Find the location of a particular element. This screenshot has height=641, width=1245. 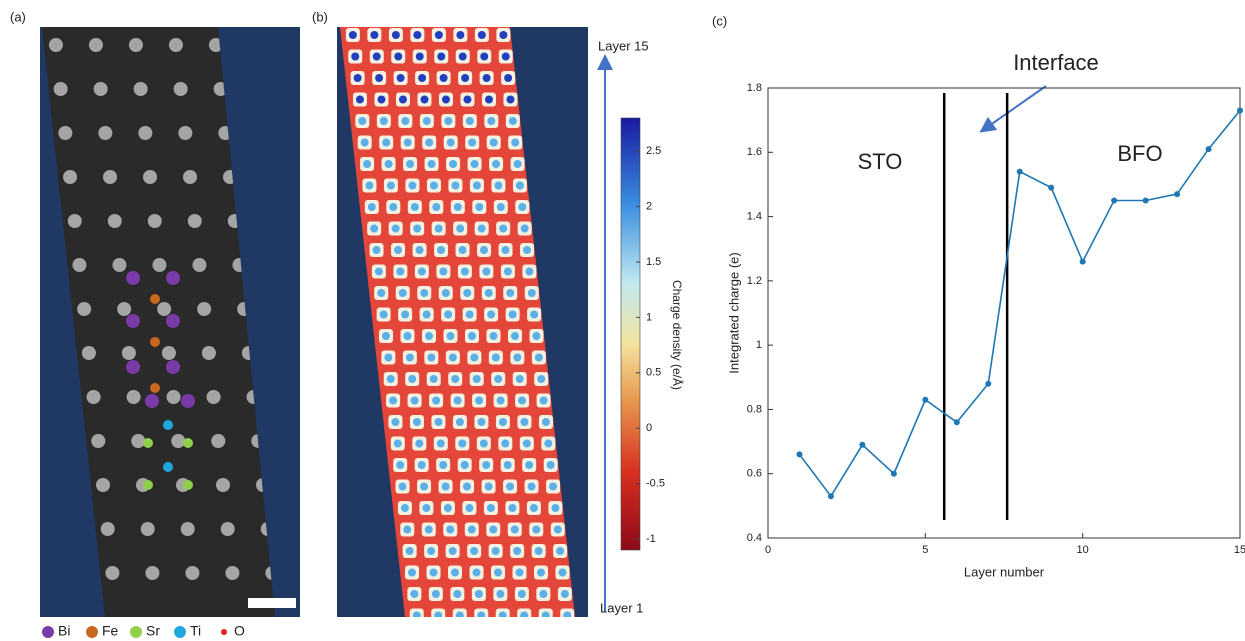

colorbar-tick-label: 0.5 is located at coordinates (653, 373).